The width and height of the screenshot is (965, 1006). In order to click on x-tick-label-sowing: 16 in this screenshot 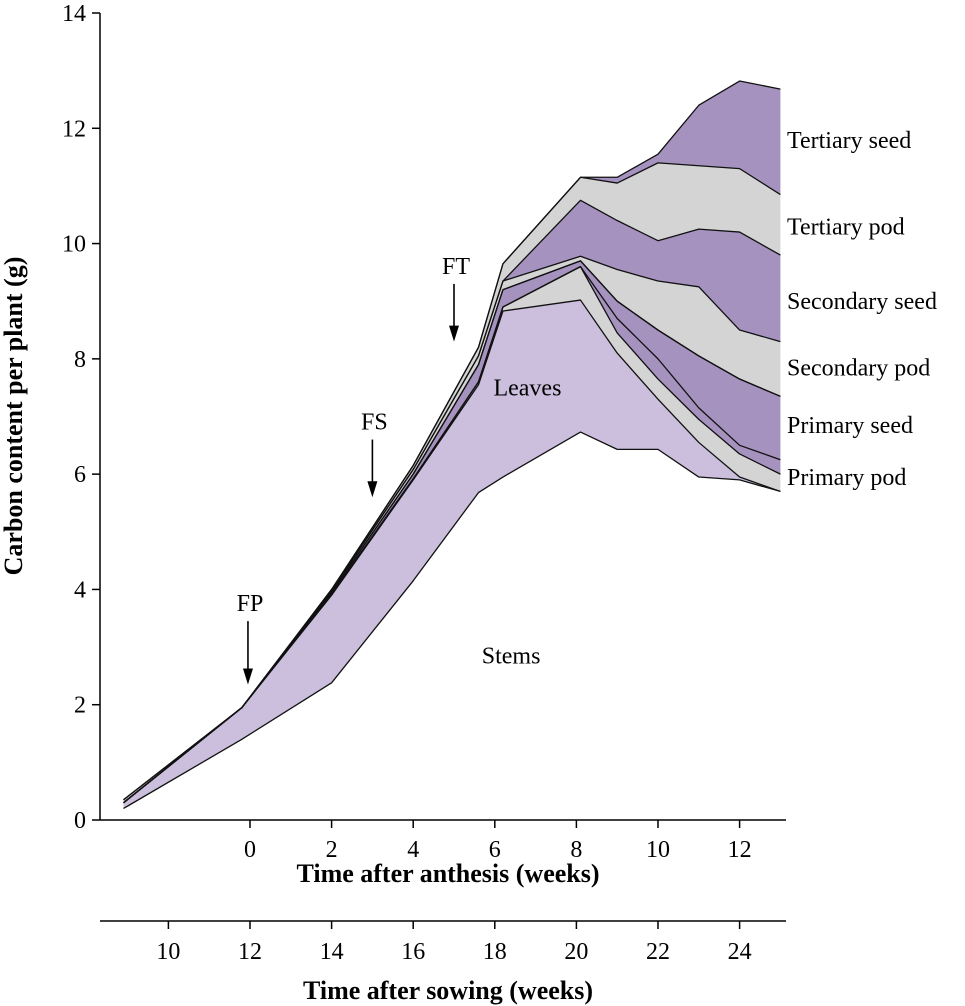, I will do `click(413, 952)`.